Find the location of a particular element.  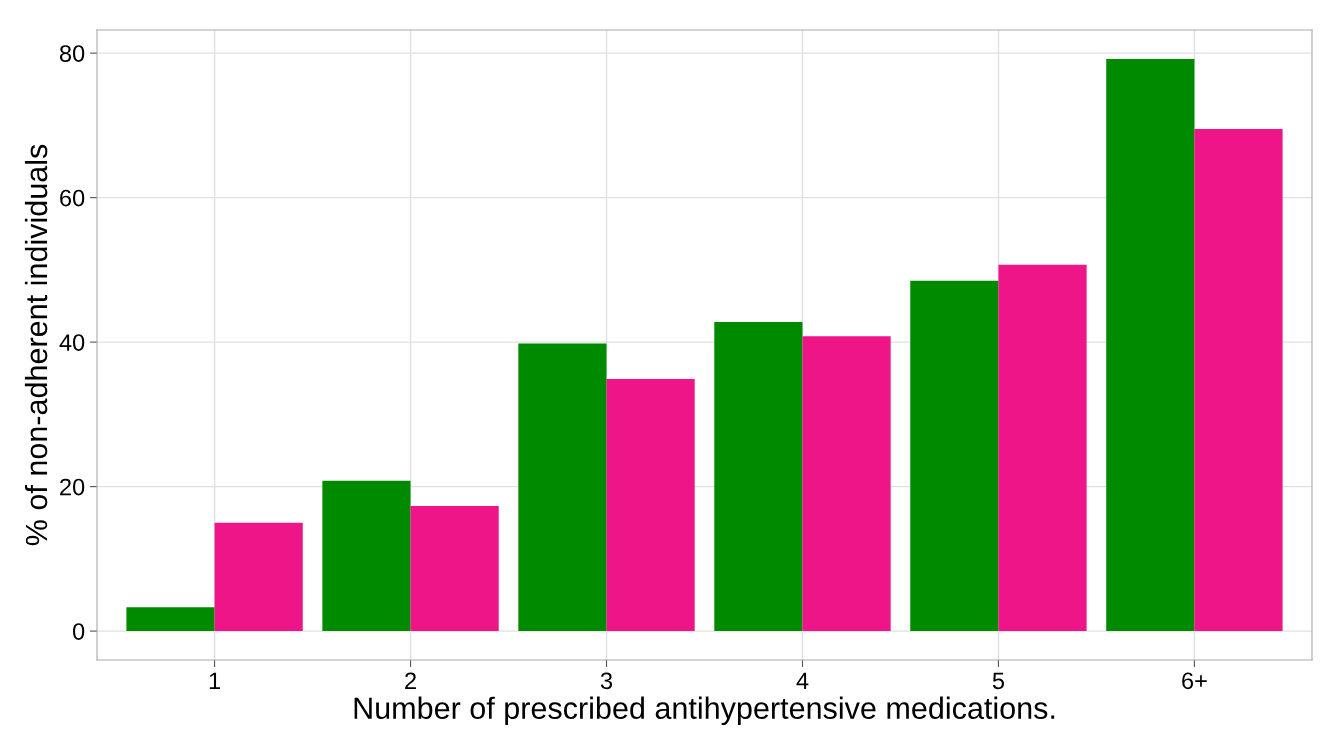

x-tick-label: 2 is located at coordinates (410, 680).